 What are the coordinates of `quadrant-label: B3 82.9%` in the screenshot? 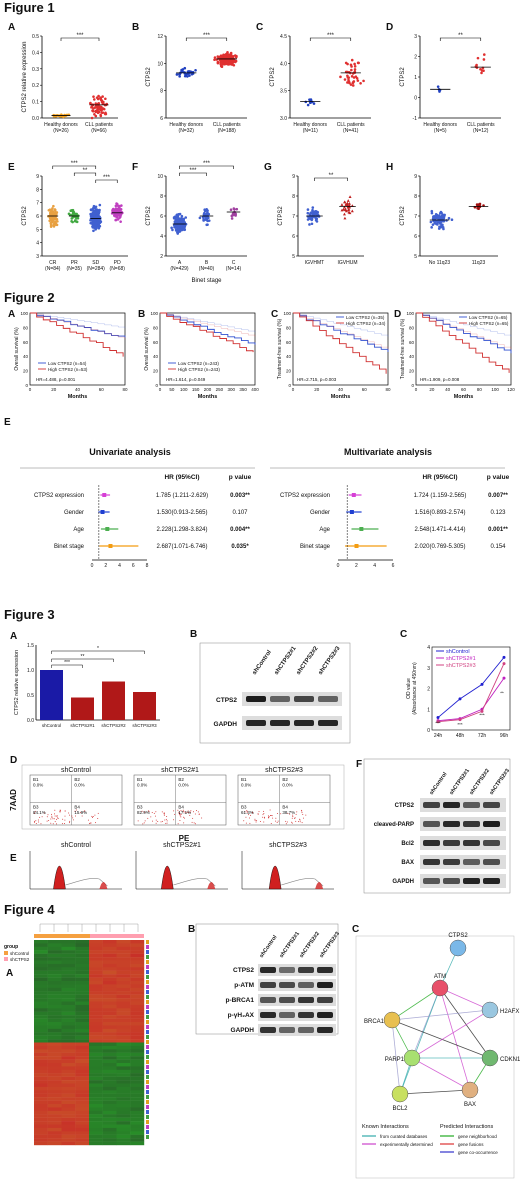 It's located at (143, 810).